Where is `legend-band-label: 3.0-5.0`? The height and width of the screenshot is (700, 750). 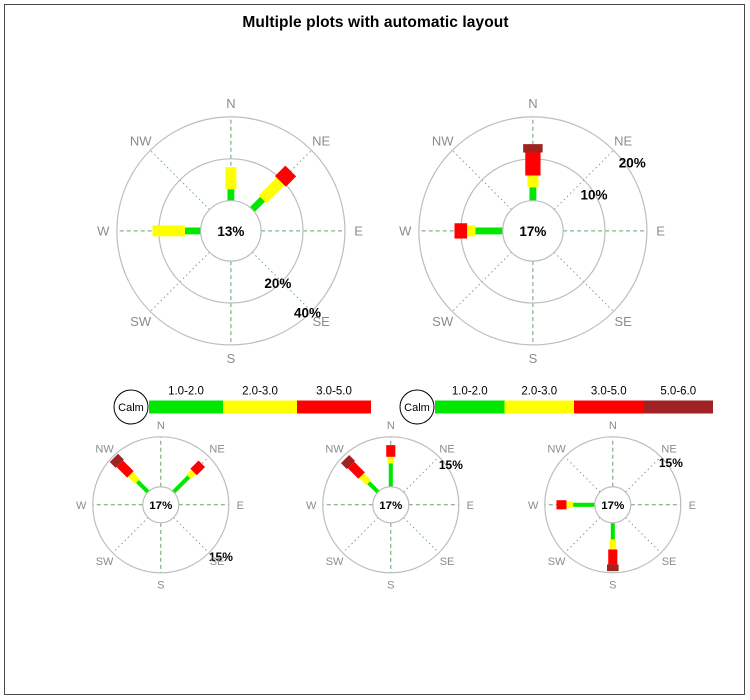 legend-band-label: 3.0-5.0 is located at coordinates (334, 392).